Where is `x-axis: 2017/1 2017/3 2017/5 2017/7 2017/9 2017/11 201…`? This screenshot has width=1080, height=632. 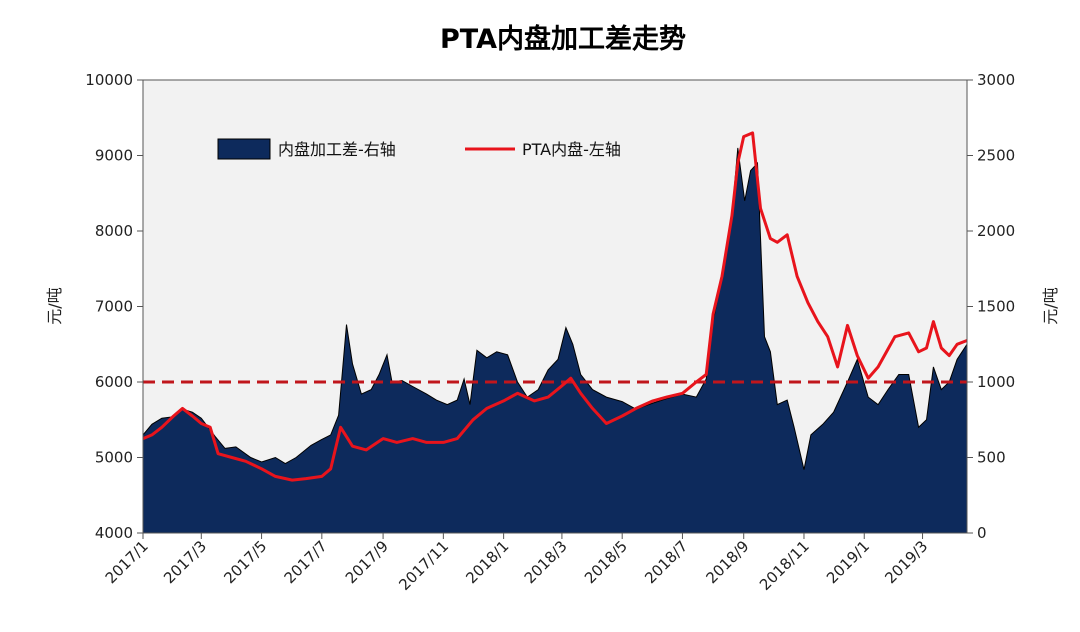 x-axis: 2017/1 2017/3 2017/5 2017/7 2017/9 2017/11 201… is located at coordinates (516, 563).